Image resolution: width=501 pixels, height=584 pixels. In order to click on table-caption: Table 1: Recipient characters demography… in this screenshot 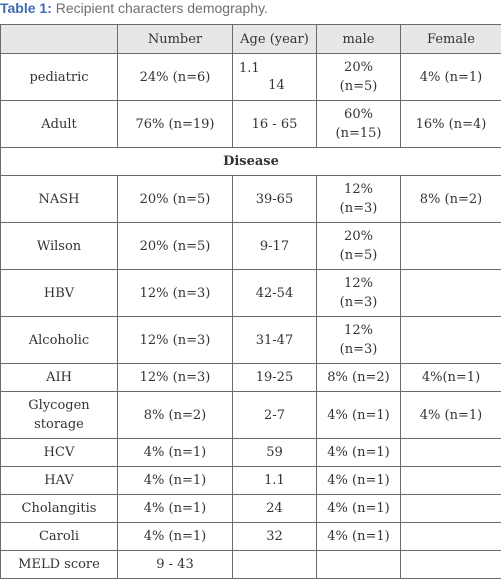, I will do `click(250, 12)`.